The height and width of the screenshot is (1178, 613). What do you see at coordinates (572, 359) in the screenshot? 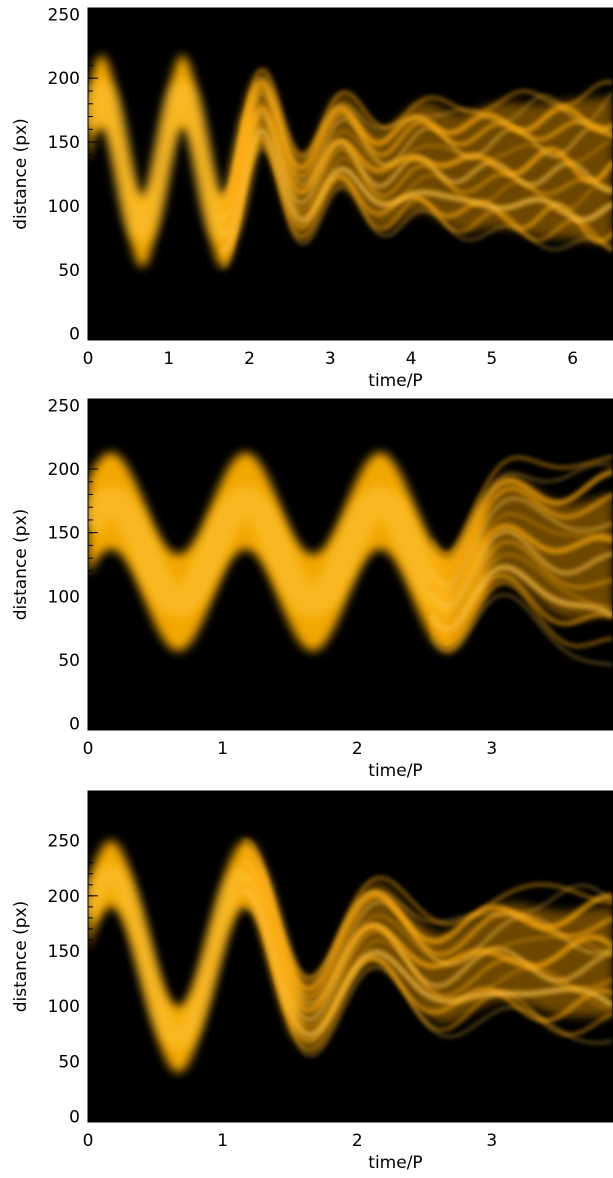
I see `panel-1-x-tick-label: 6` at bounding box center [572, 359].